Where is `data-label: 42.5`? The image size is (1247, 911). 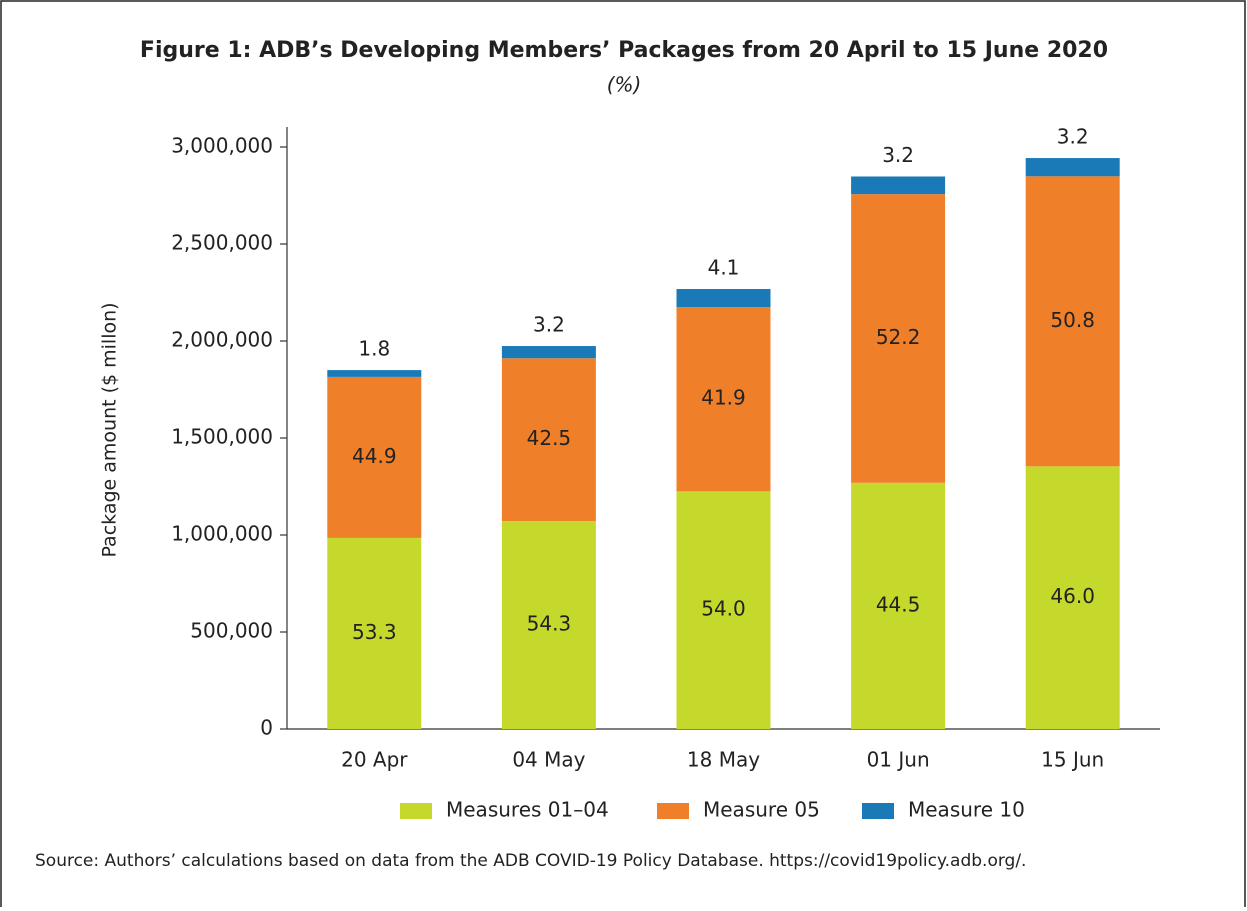 data-label: 42.5 is located at coordinates (549, 438).